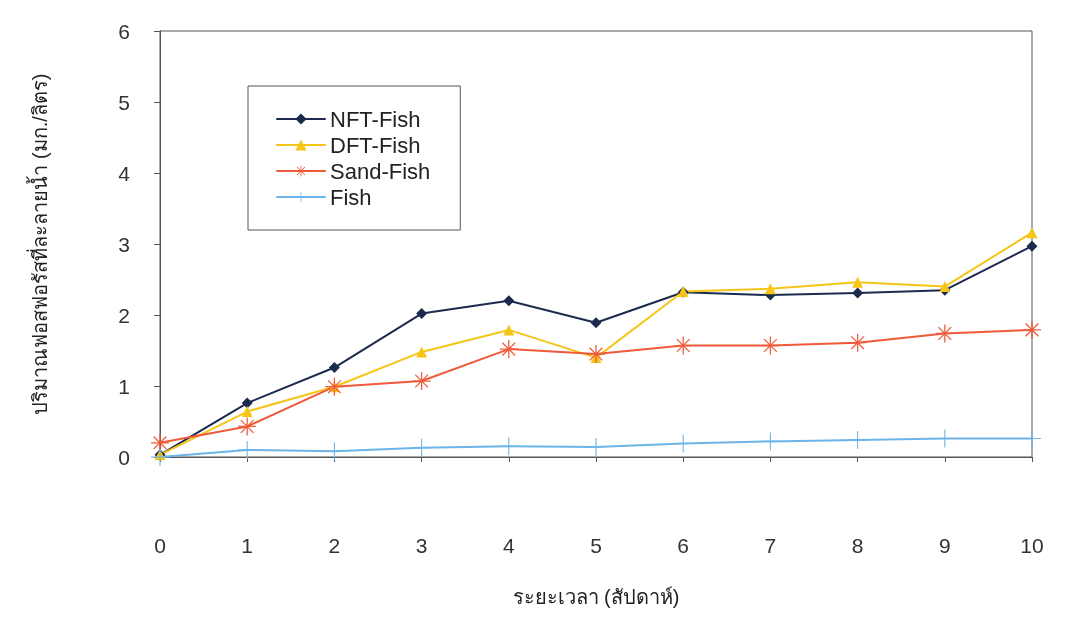 The height and width of the screenshot is (622, 1066). Describe the element at coordinates (38, 244) in the screenshot. I see `y-axis-title: ปริมาณฟอสฟอรัสที่ละลายน้ำ (มก./ลิตร)` at that location.